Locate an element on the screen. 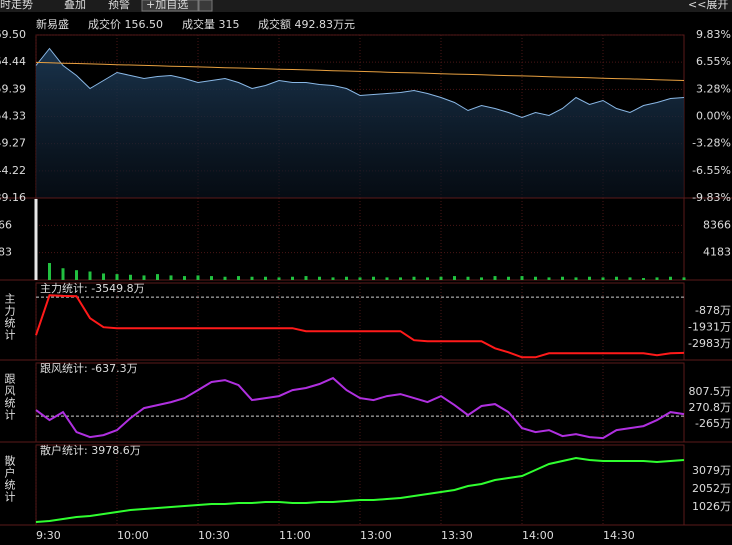  stat: 成交额 492.83万元 is located at coordinates (306, 24).